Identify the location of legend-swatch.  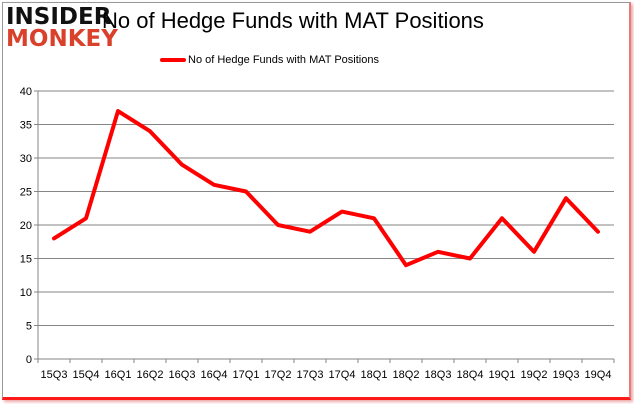
(173, 60).